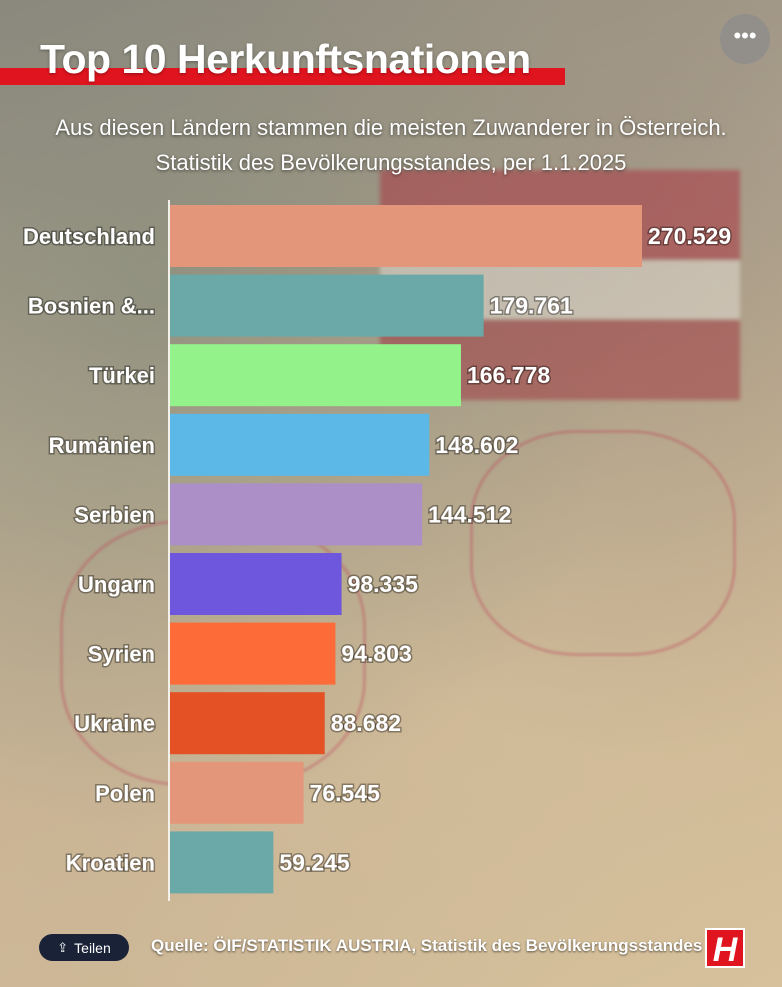 This screenshot has width=782, height=987. What do you see at coordinates (345, 793) in the screenshot?
I see `value-label: 76.545` at bounding box center [345, 793].